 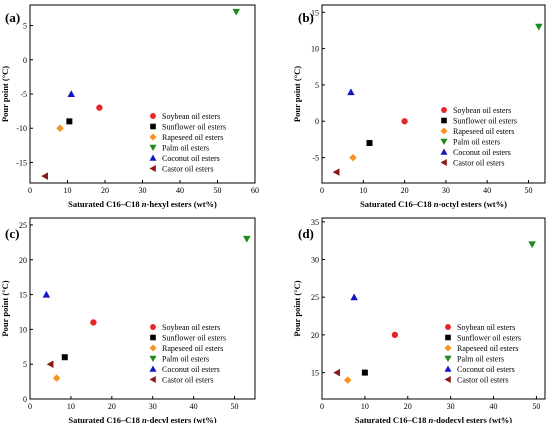 I want to click on x-tick-label: 60, so click(x=255, y=190).